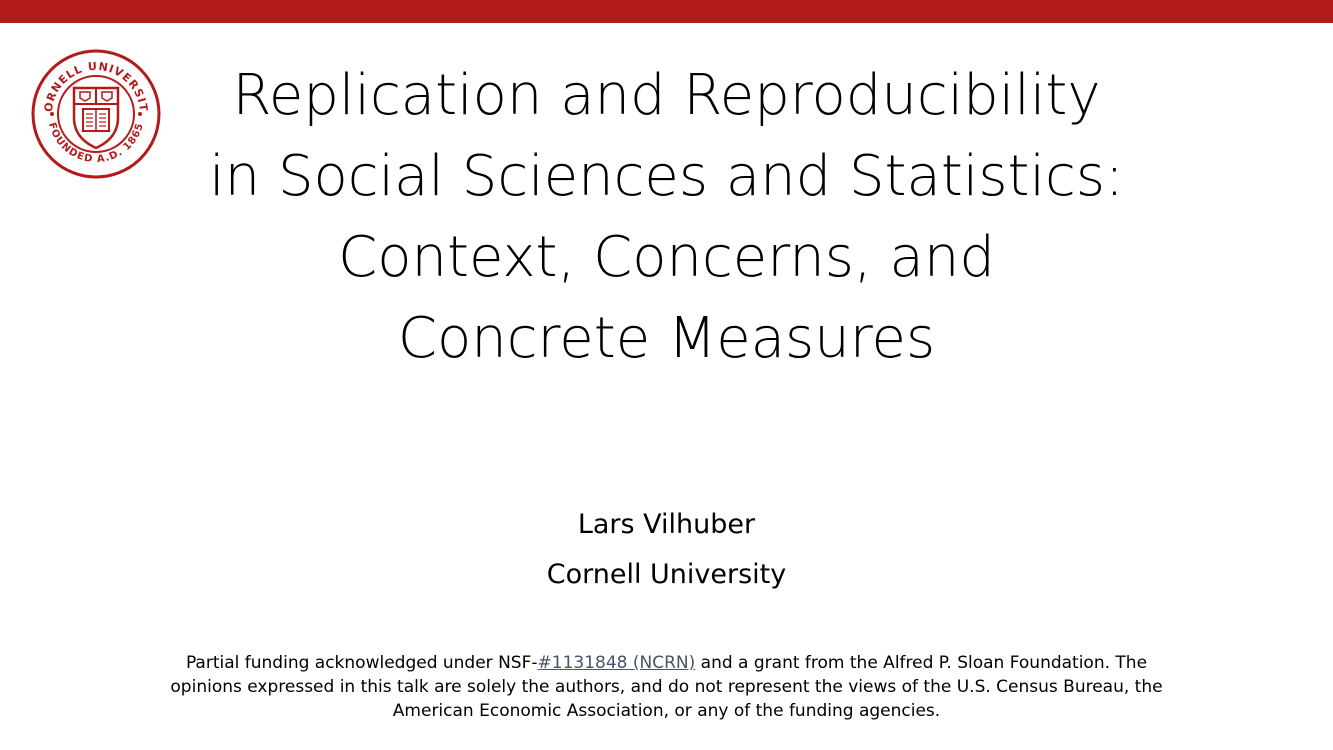  I want to click on author-block: Lars Vilhuber Cornell University, so click(666, 550).